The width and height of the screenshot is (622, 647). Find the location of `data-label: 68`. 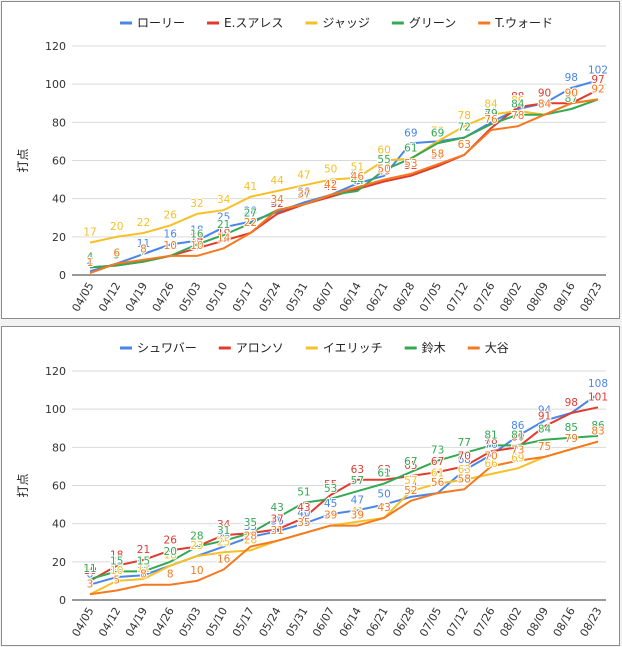

data-label: 68 is located at coordinates (464, 460).